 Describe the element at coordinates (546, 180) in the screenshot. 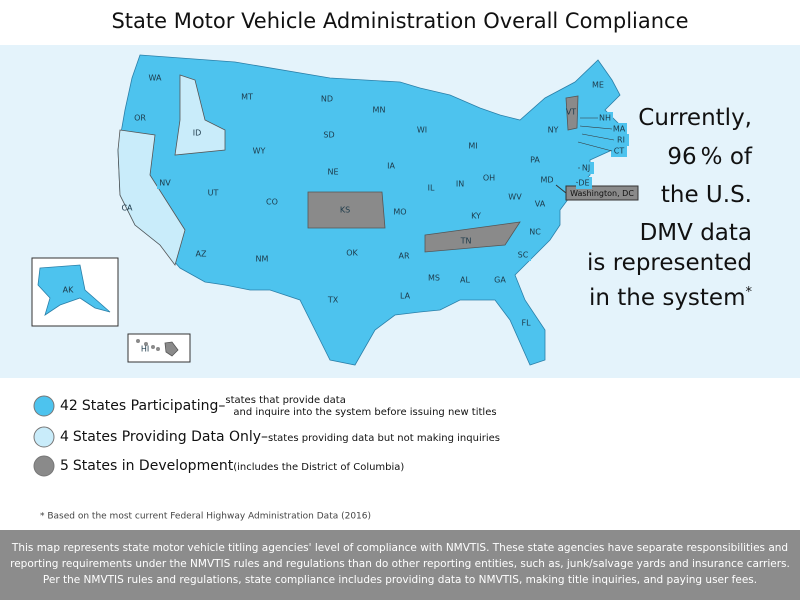

I see `state-label: MD` at that location.